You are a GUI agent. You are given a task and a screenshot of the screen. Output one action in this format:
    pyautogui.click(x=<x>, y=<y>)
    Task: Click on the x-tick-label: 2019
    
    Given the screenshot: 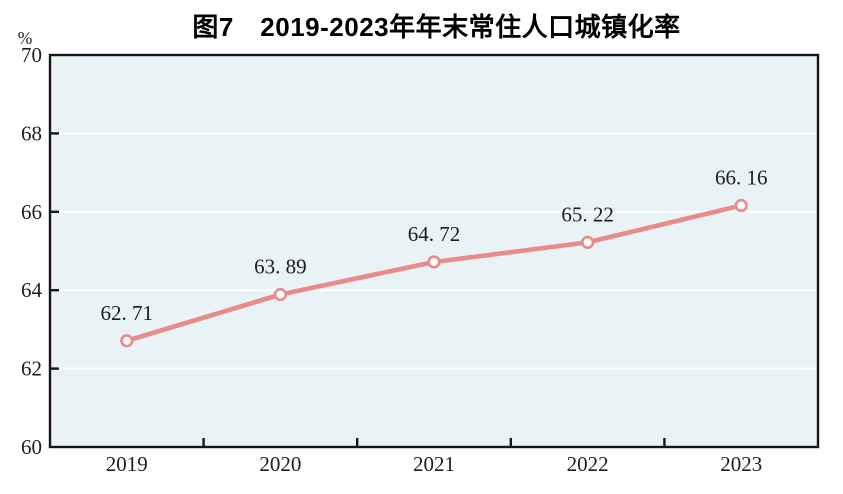 What is the action you would take?
    pyautogui.click(x=127, y=464)
    